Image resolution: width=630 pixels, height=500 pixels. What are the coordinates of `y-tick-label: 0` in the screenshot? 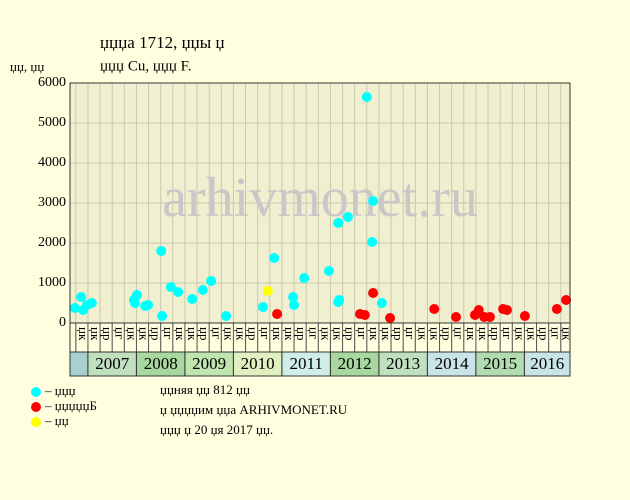 It's located at (62, 322).